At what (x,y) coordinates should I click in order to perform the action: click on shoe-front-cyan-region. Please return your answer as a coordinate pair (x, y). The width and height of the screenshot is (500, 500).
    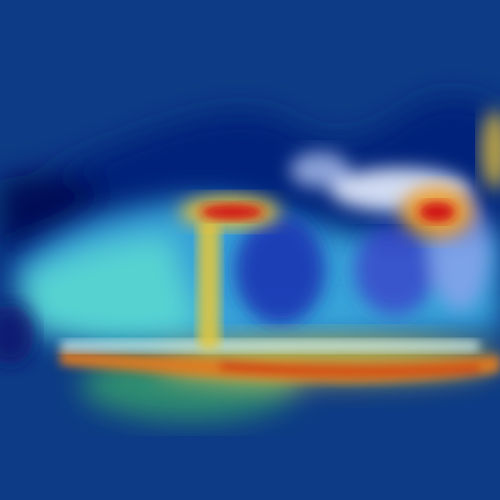
    Looking at the image, I should click on (110, 288).